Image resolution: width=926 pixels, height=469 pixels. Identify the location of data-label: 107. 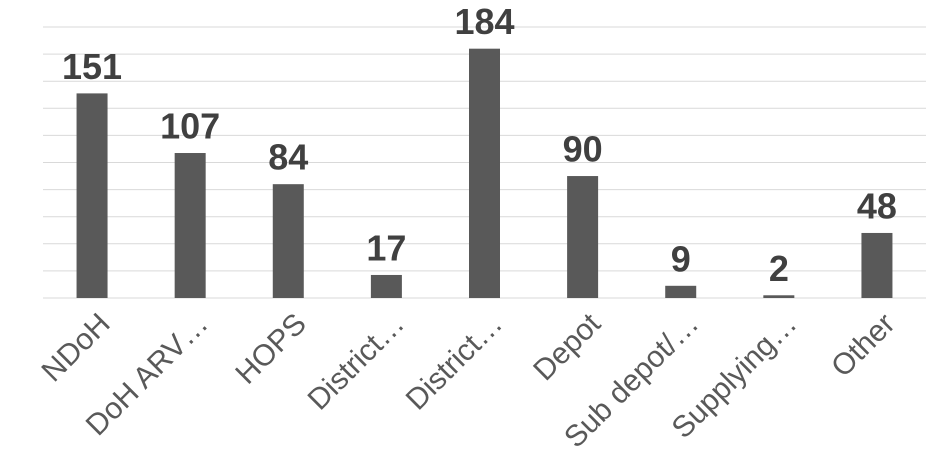
(190, 126).